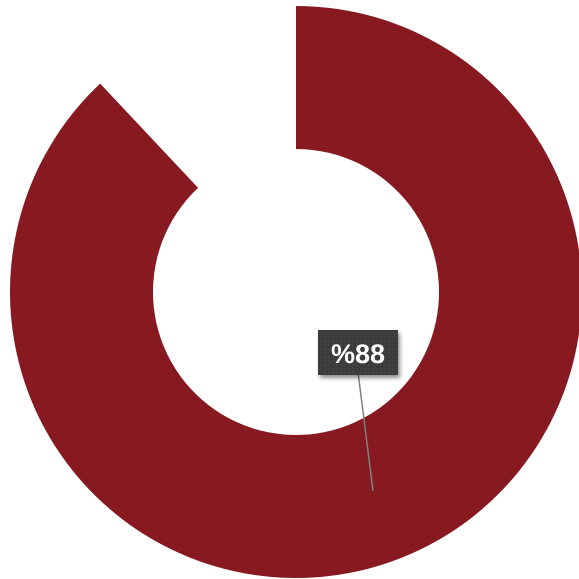  I want to click on data-label: %88, so click(358, 352).